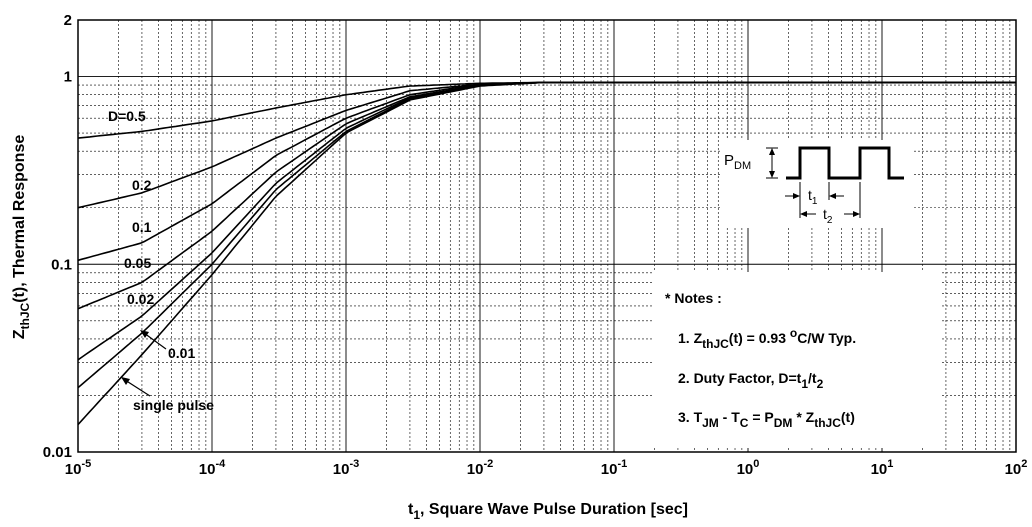  I want to click on series-label-d01: 0.1, so click(142, 227).